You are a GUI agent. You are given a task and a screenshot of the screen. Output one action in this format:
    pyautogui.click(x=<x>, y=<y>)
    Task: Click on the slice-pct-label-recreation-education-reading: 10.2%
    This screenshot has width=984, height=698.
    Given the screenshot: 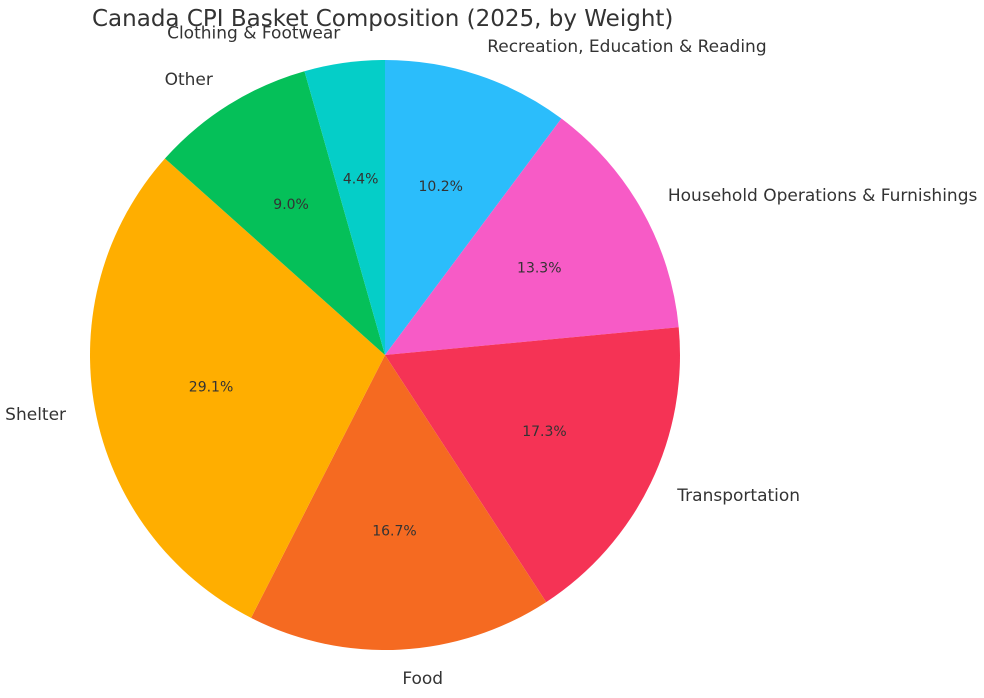 What is the action you would take?
    pyautogui.click(x=441, y=187)
    